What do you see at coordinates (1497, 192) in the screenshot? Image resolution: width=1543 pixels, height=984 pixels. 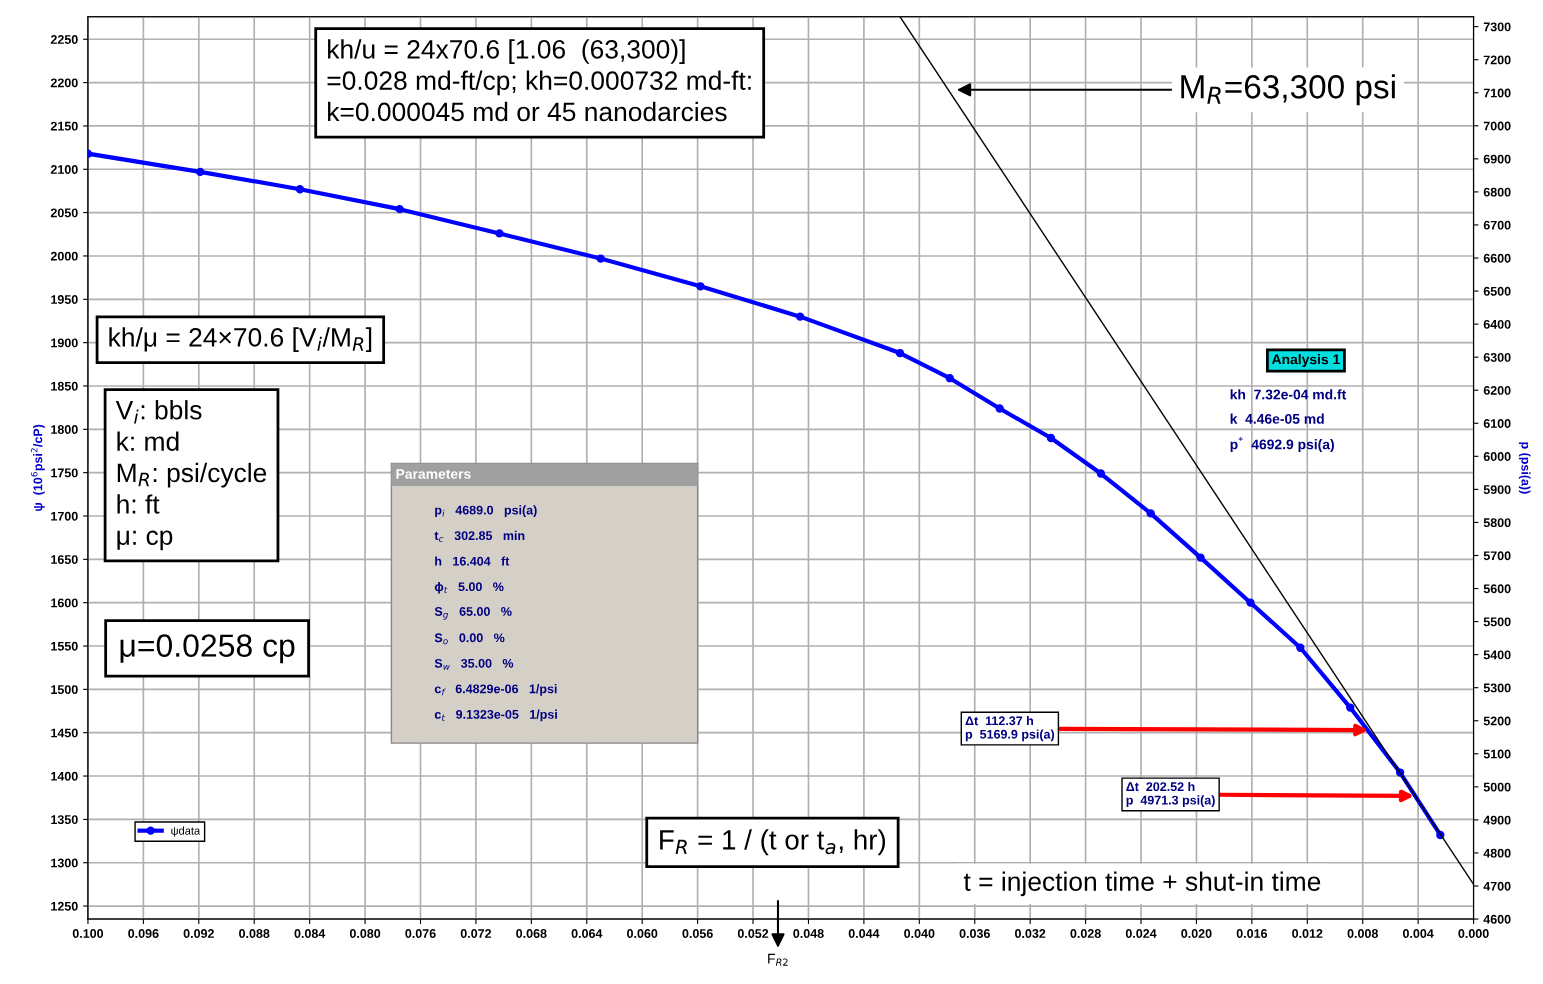 I see `y2-tick-label: 6800` at bounding box center [1497, 192].